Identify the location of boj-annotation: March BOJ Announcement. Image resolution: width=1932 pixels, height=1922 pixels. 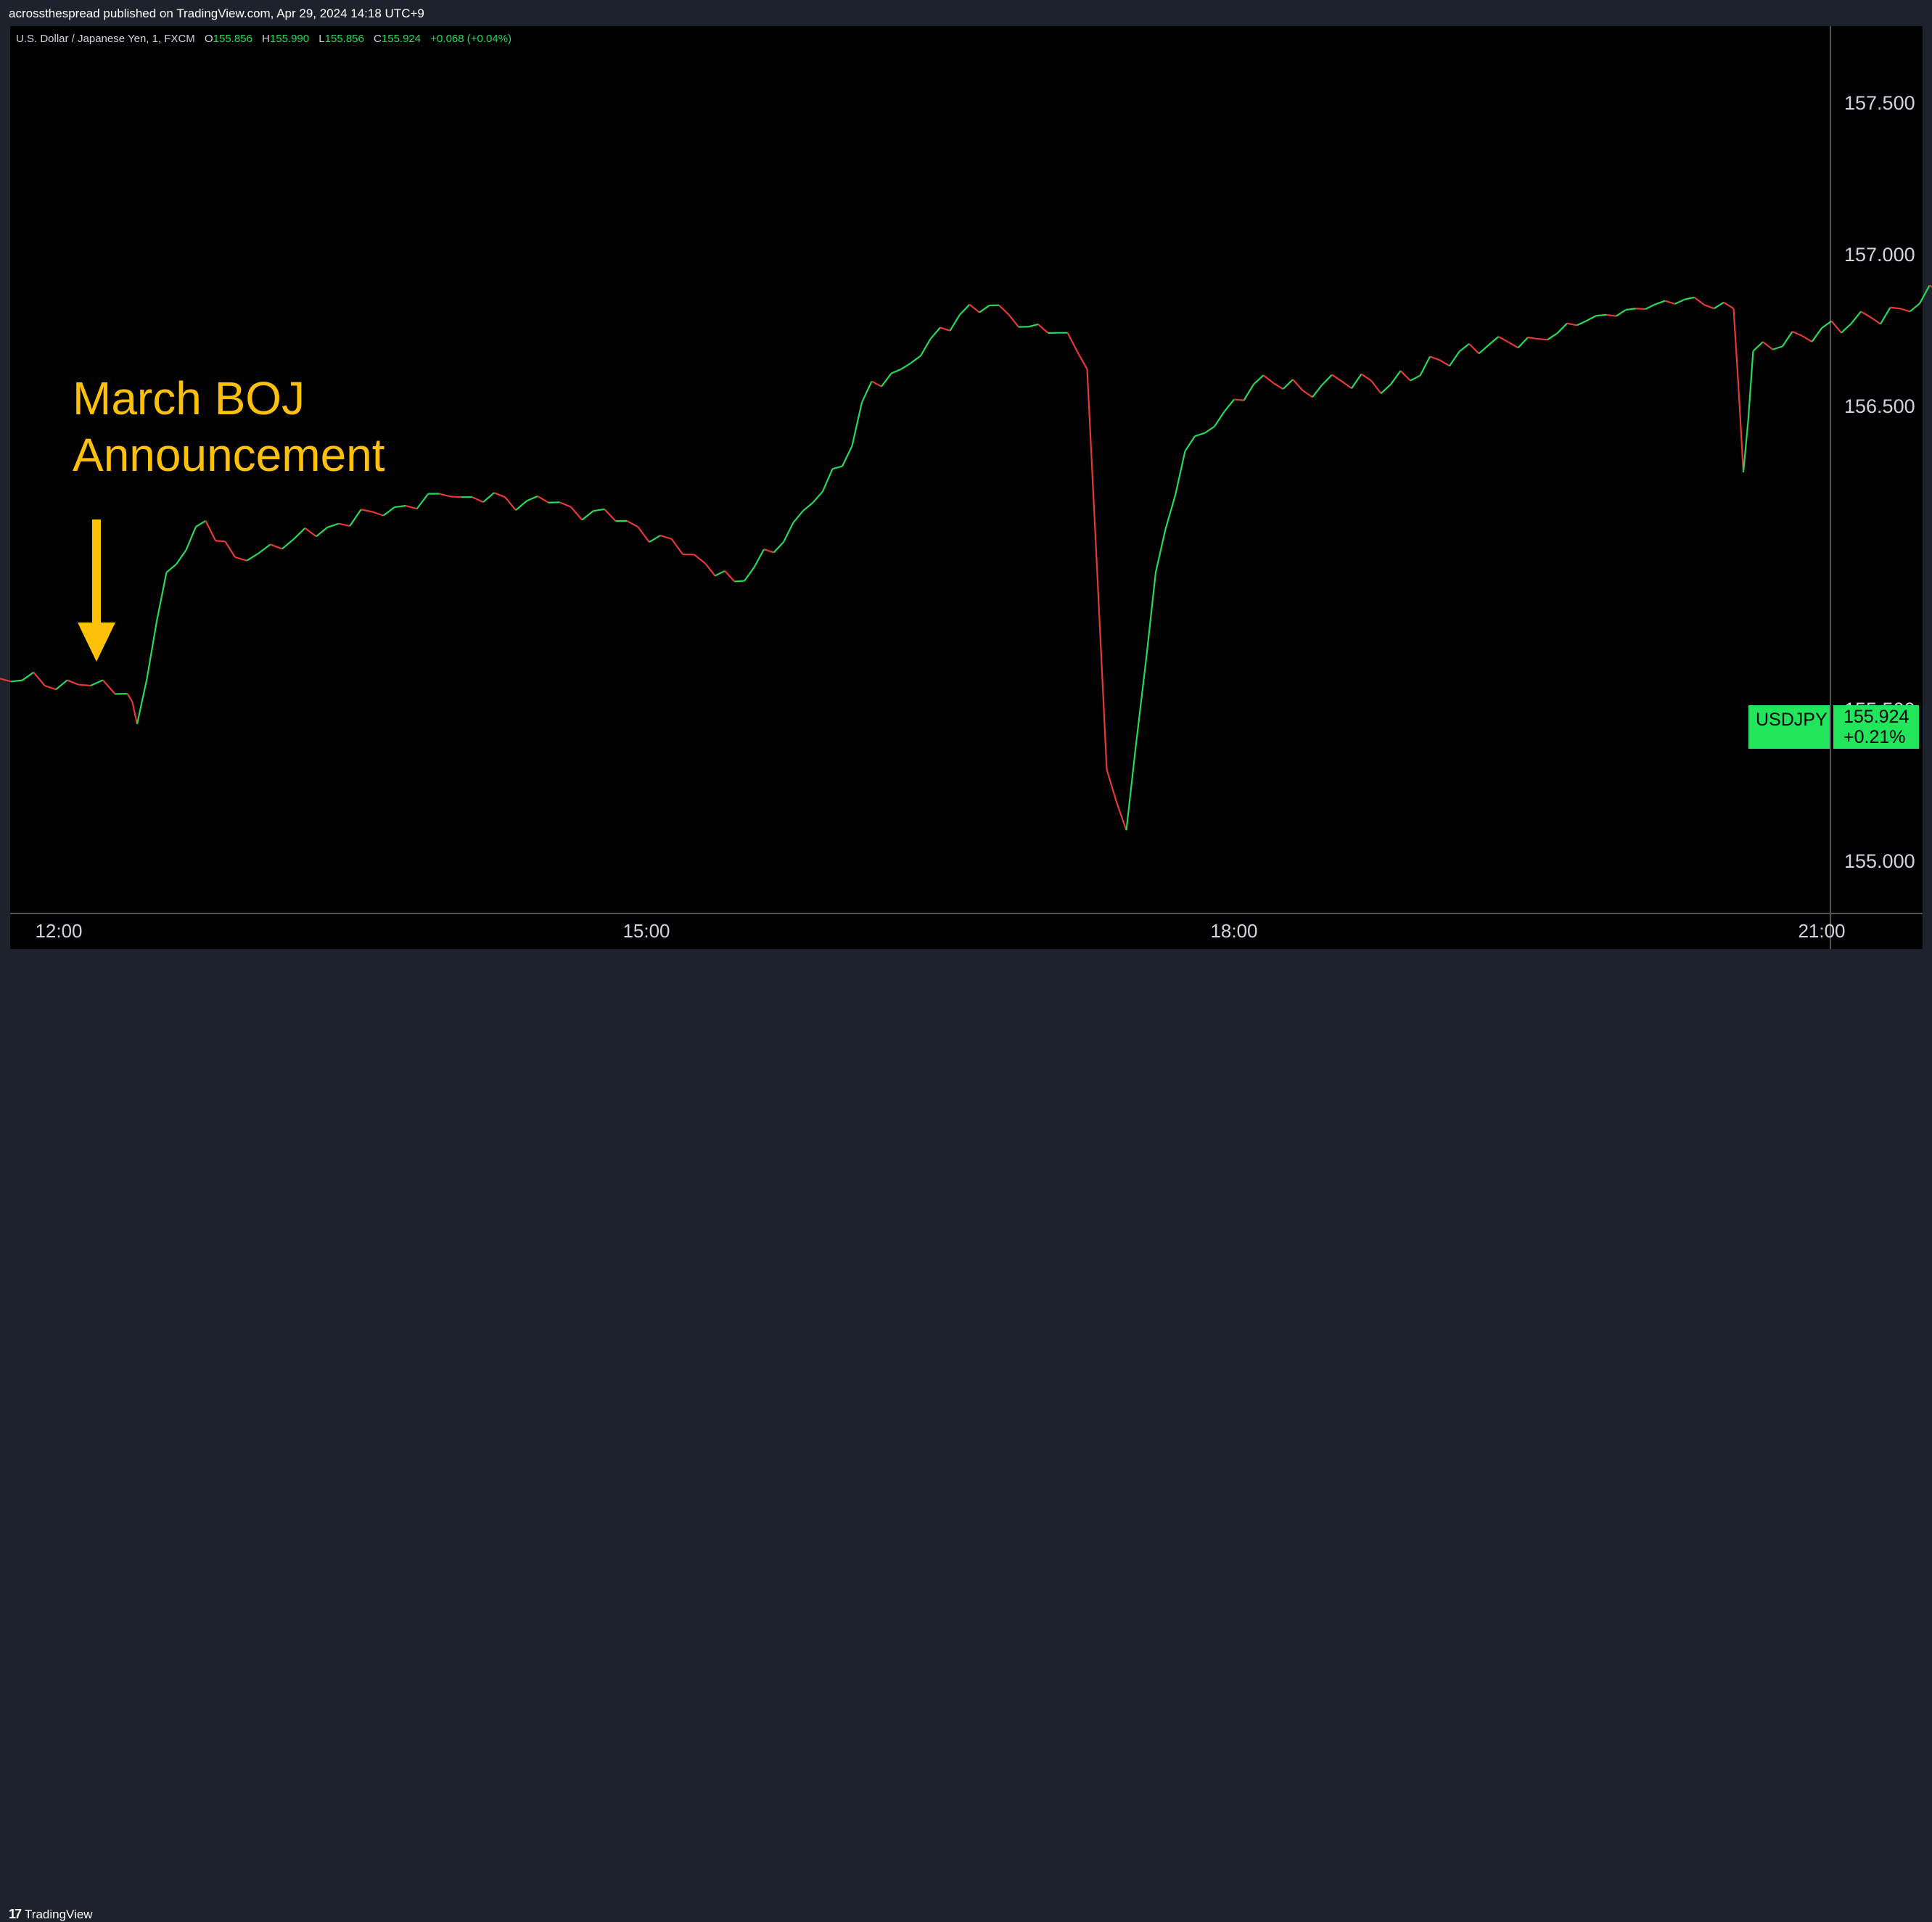
(229, 427).